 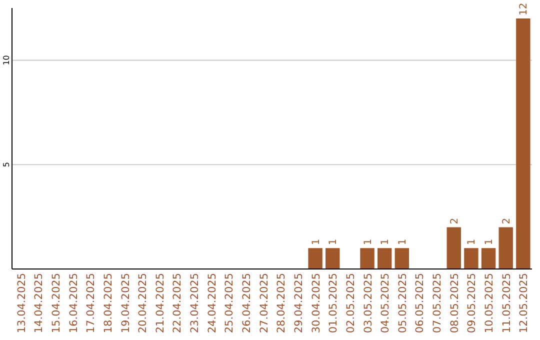 I want to click on x-tick-label: 19.04.2025, so click(x=126, y=303).